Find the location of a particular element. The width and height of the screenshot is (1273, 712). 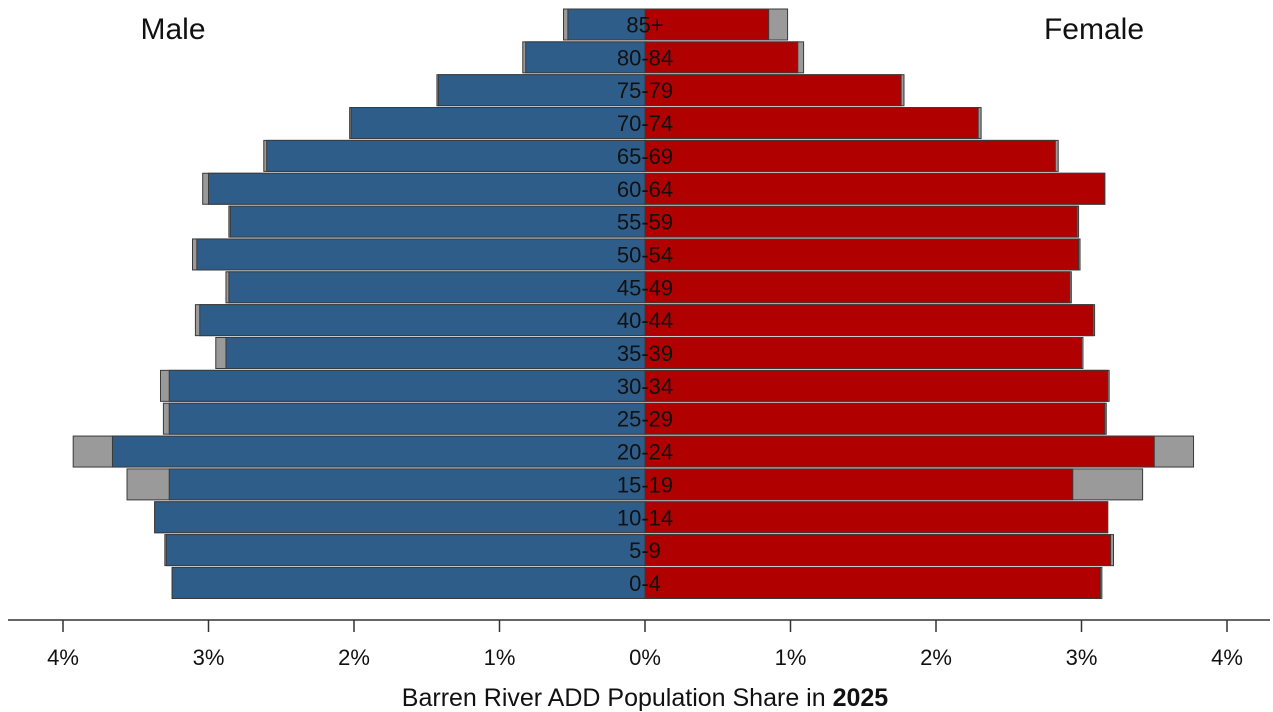

age-group-label: 75-79 is located at coordinates (645, 90).